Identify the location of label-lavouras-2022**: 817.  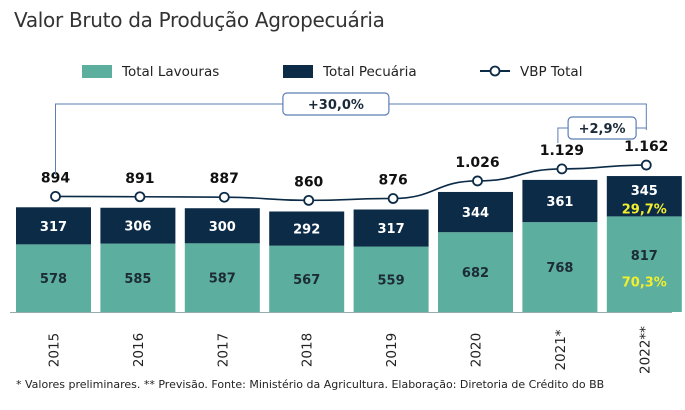
(644, 256).